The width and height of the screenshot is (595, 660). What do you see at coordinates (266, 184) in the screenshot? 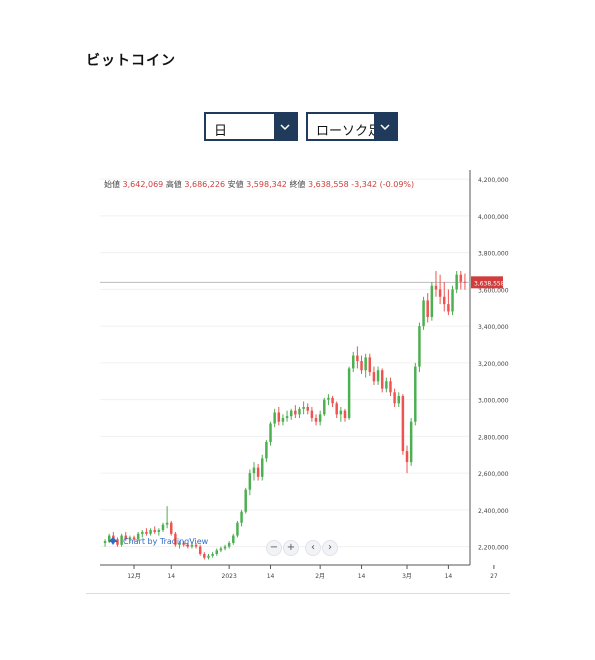
I see `low-value: 3,598,342` at bounding box center [266, 184].